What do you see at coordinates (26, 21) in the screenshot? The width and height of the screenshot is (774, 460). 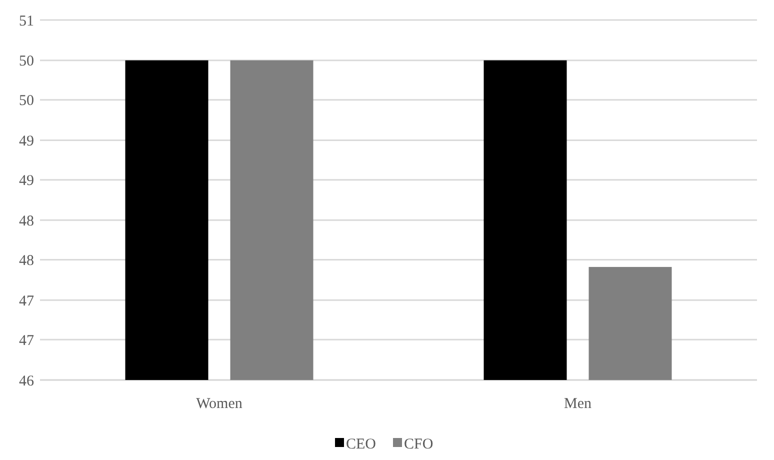 I see `y-tick-label: 51` at bounding box center [26, 21].